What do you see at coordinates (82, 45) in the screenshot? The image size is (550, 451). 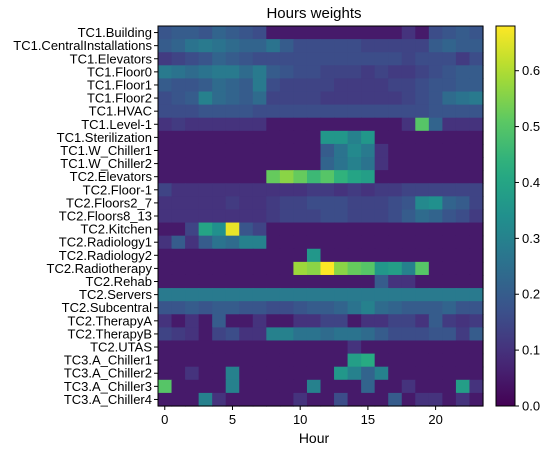 I see `y-tick-label: TC1.CentralInstallations` at bounding box center [82, 45].